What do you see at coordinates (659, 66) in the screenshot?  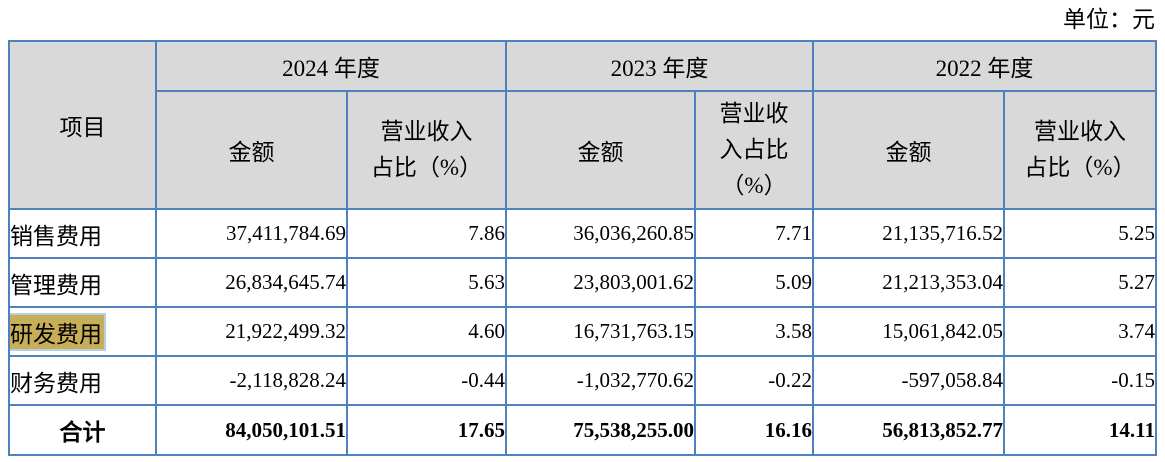 I see `year-header-2023: 2023 年度` at bounding box center [659, 66].